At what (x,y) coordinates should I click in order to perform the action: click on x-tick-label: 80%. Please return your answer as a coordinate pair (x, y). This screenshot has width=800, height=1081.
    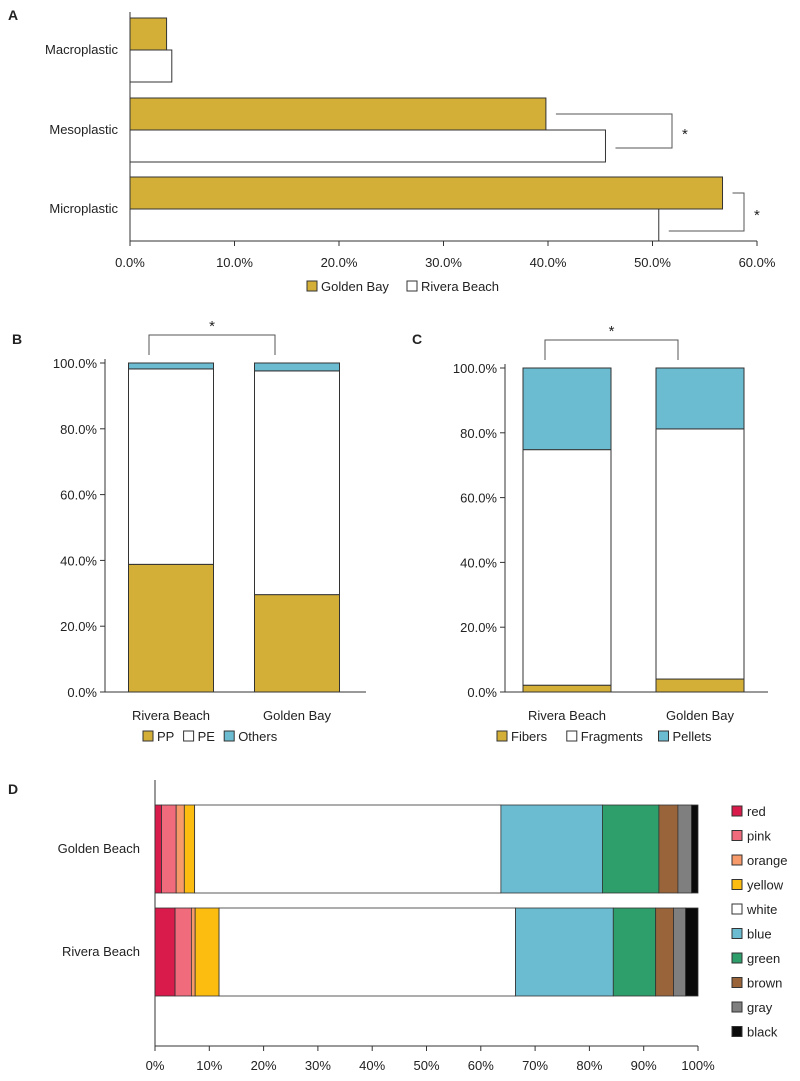
    Looking at the image, I should click on (589, 1065).